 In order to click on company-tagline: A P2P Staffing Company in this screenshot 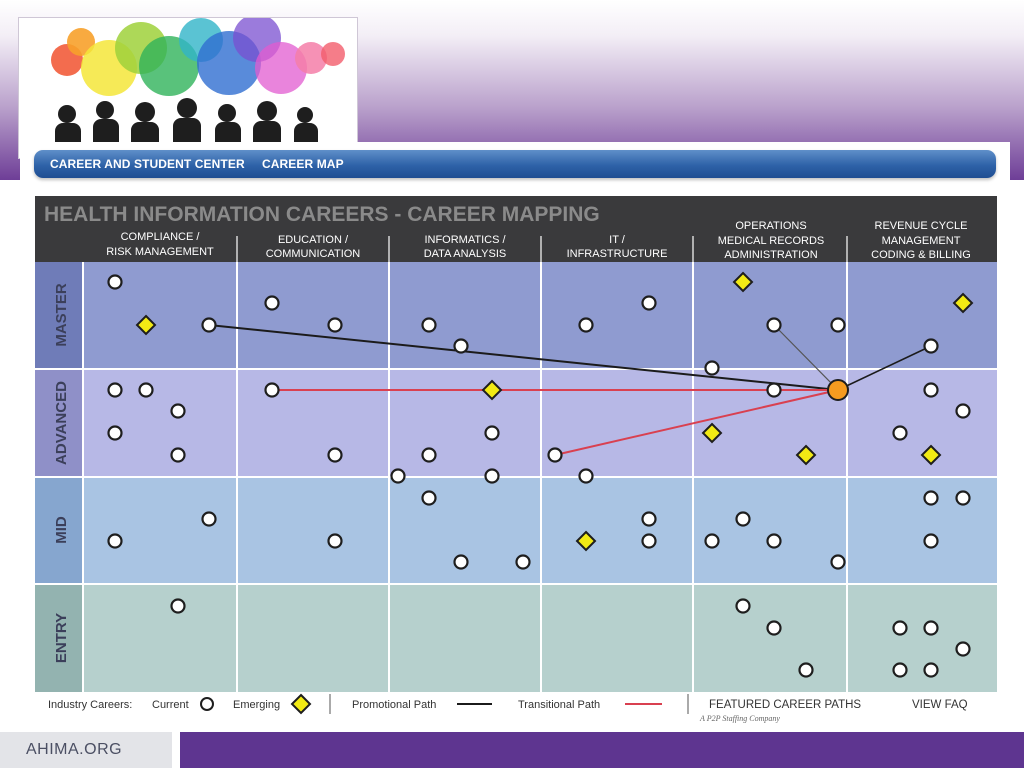, I will do `click(740, 718)`.